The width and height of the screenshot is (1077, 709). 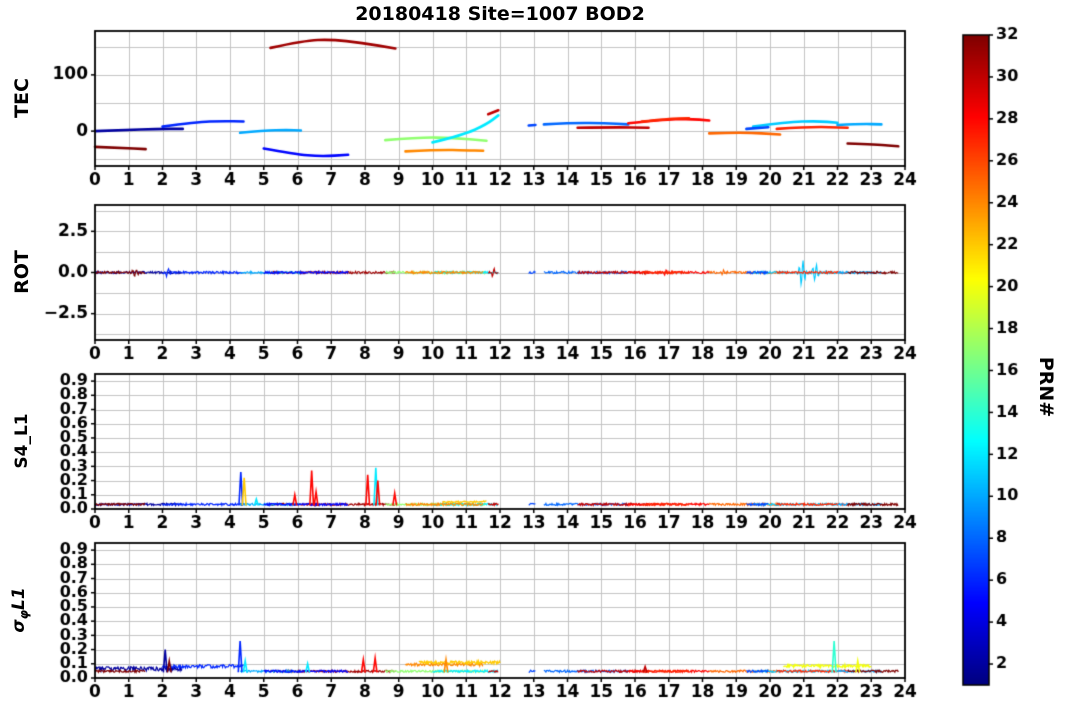 What do you see at coordinates (19, 626) in the screenshot?
I see `sigma-symbol: σ` at bounding box center [19, 626].